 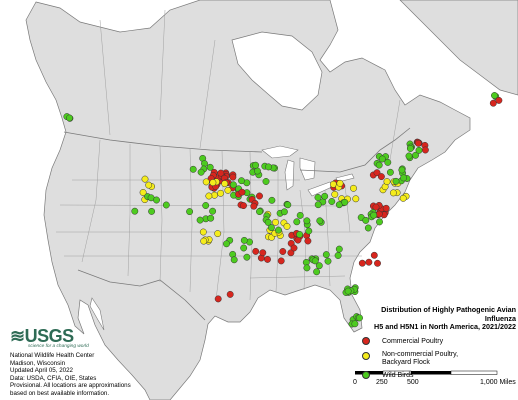 I want to click on scale-labels: 0 250 500 1,000 Miles, so click(x=434, y=378).